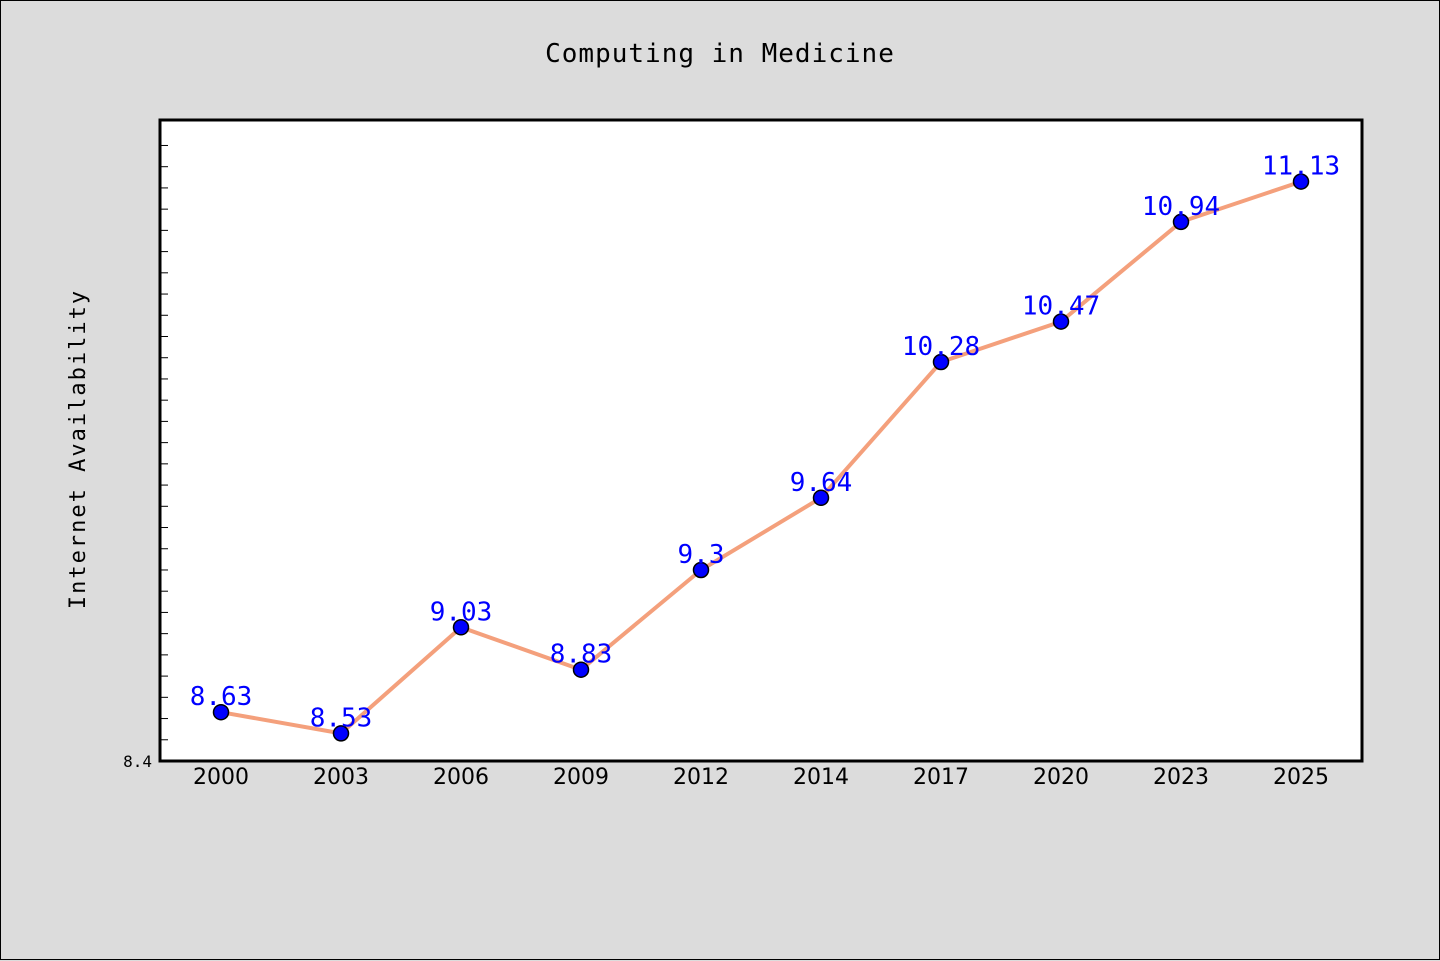 The width and height of the screenshot is (1440, 961). Describe the element at coordinates (78, 449) in the screenshot. I see `y-axis-label: Internet Availability` at that location.